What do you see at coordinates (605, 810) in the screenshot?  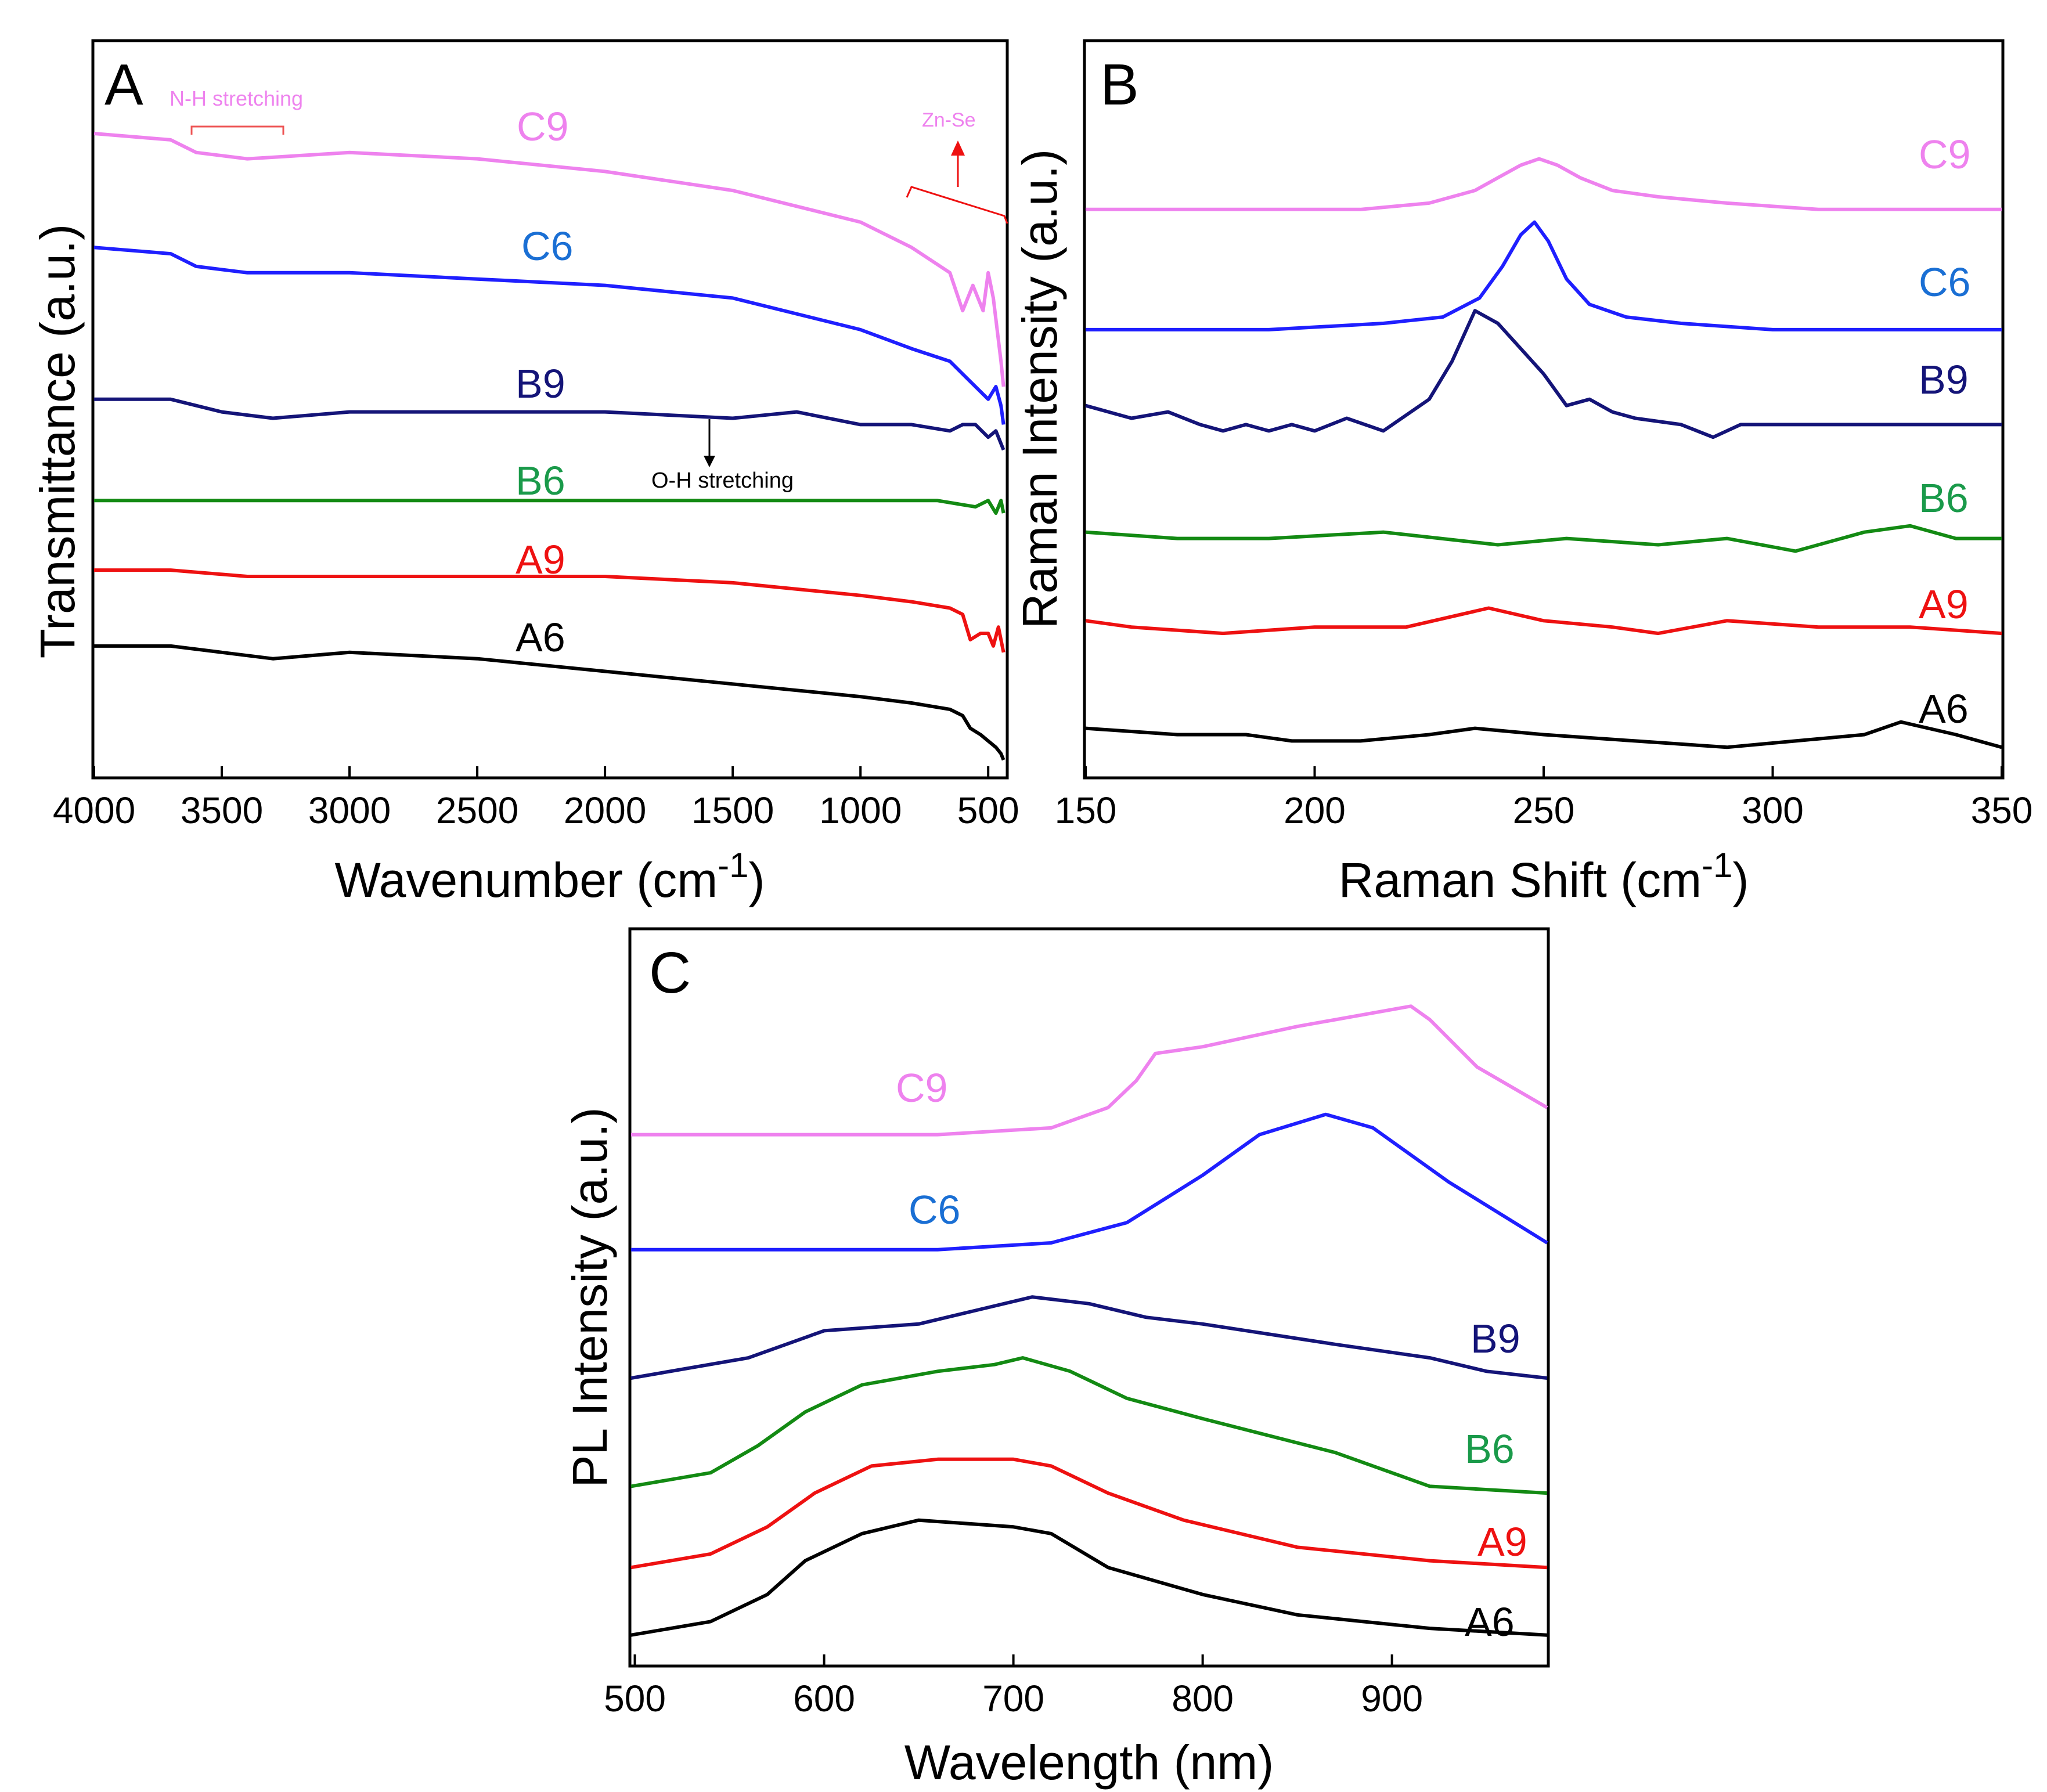 I see `x-tick-label: 2000` at bounding box center [605, 810].